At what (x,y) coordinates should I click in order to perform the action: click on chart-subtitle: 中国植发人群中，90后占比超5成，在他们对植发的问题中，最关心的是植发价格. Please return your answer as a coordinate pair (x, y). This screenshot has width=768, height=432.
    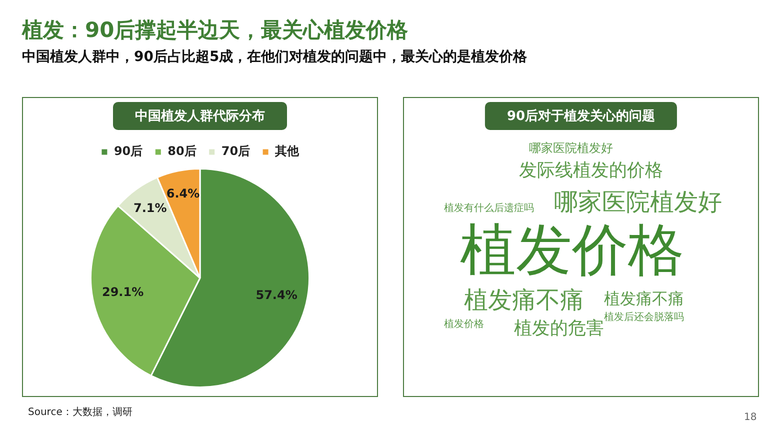
    Looking at the image, I should click on (275, 57).